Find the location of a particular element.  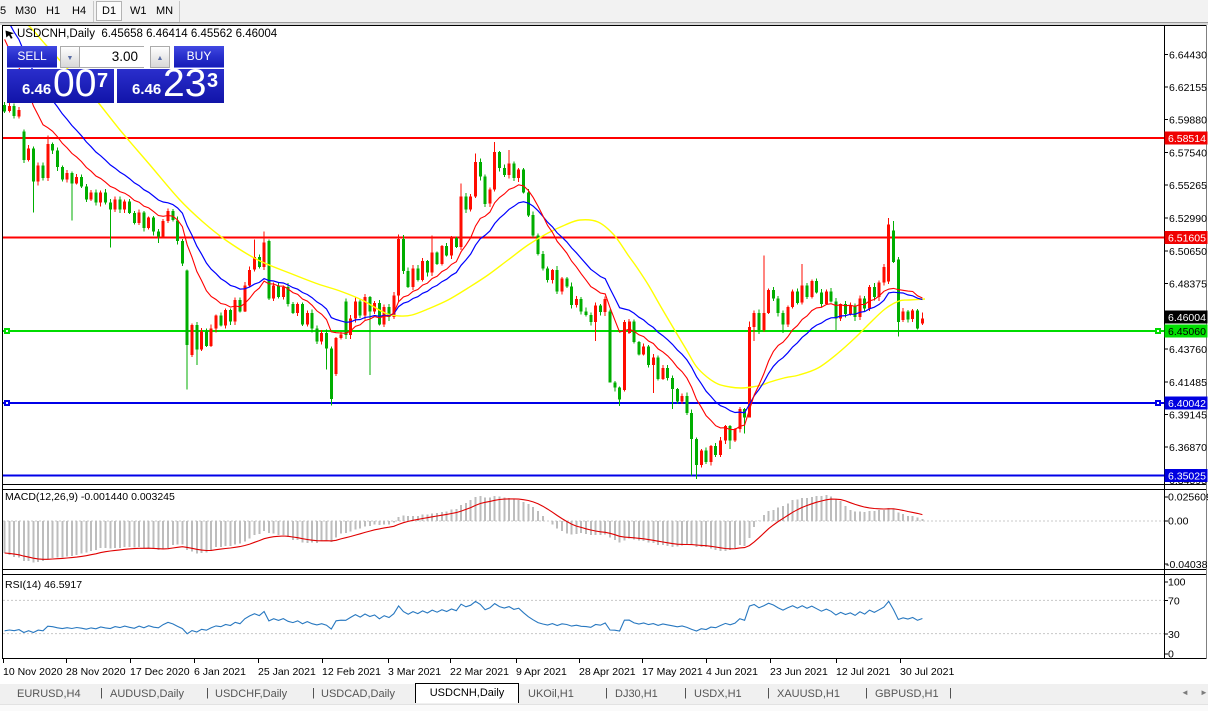

svg-text: 6.40042 is located at coordinates (1187, 404).